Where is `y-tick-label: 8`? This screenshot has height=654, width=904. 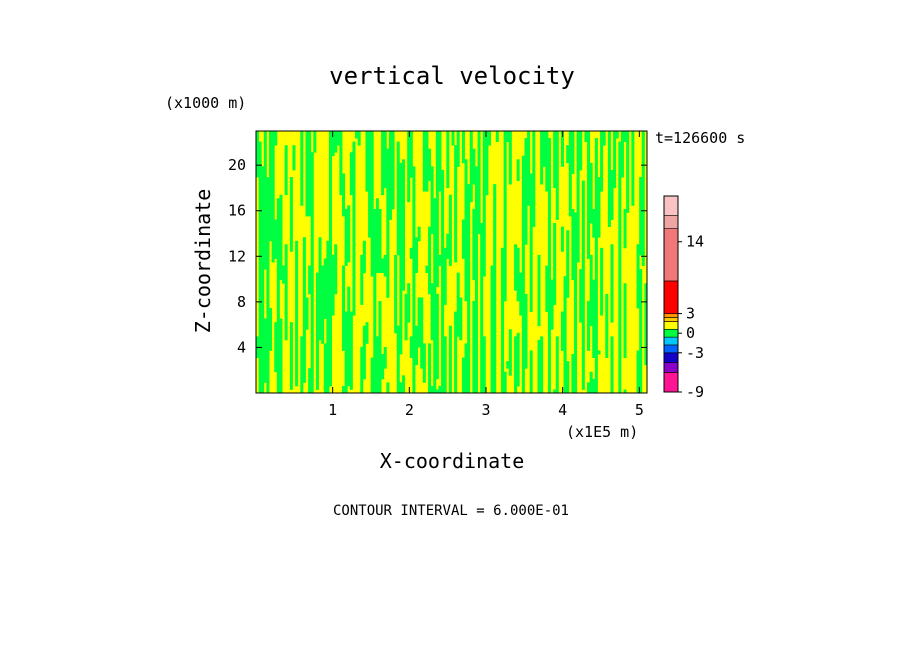
y-tick-label: 8 is located at coordinates (241, 302).